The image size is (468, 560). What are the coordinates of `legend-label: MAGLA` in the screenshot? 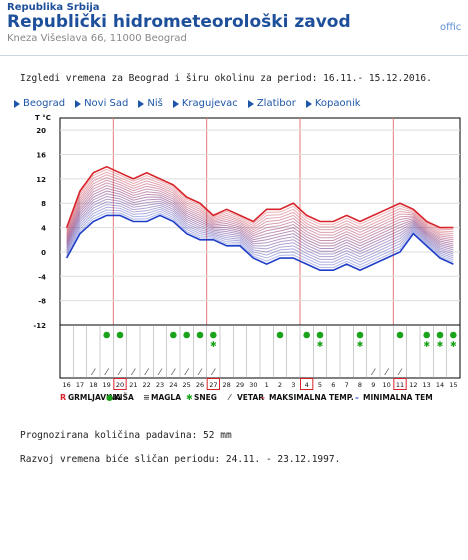 It's located at (166, 397).